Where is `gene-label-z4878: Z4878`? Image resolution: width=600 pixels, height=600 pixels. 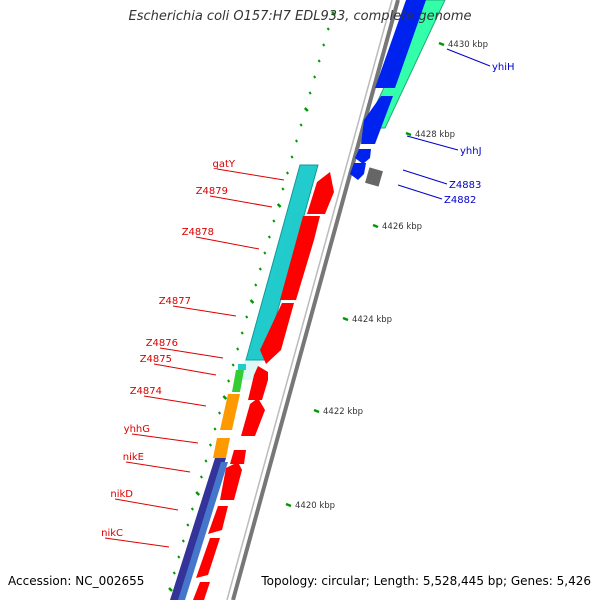 gene-label-z4878: Z4878 is located at coordinates (198, 232).